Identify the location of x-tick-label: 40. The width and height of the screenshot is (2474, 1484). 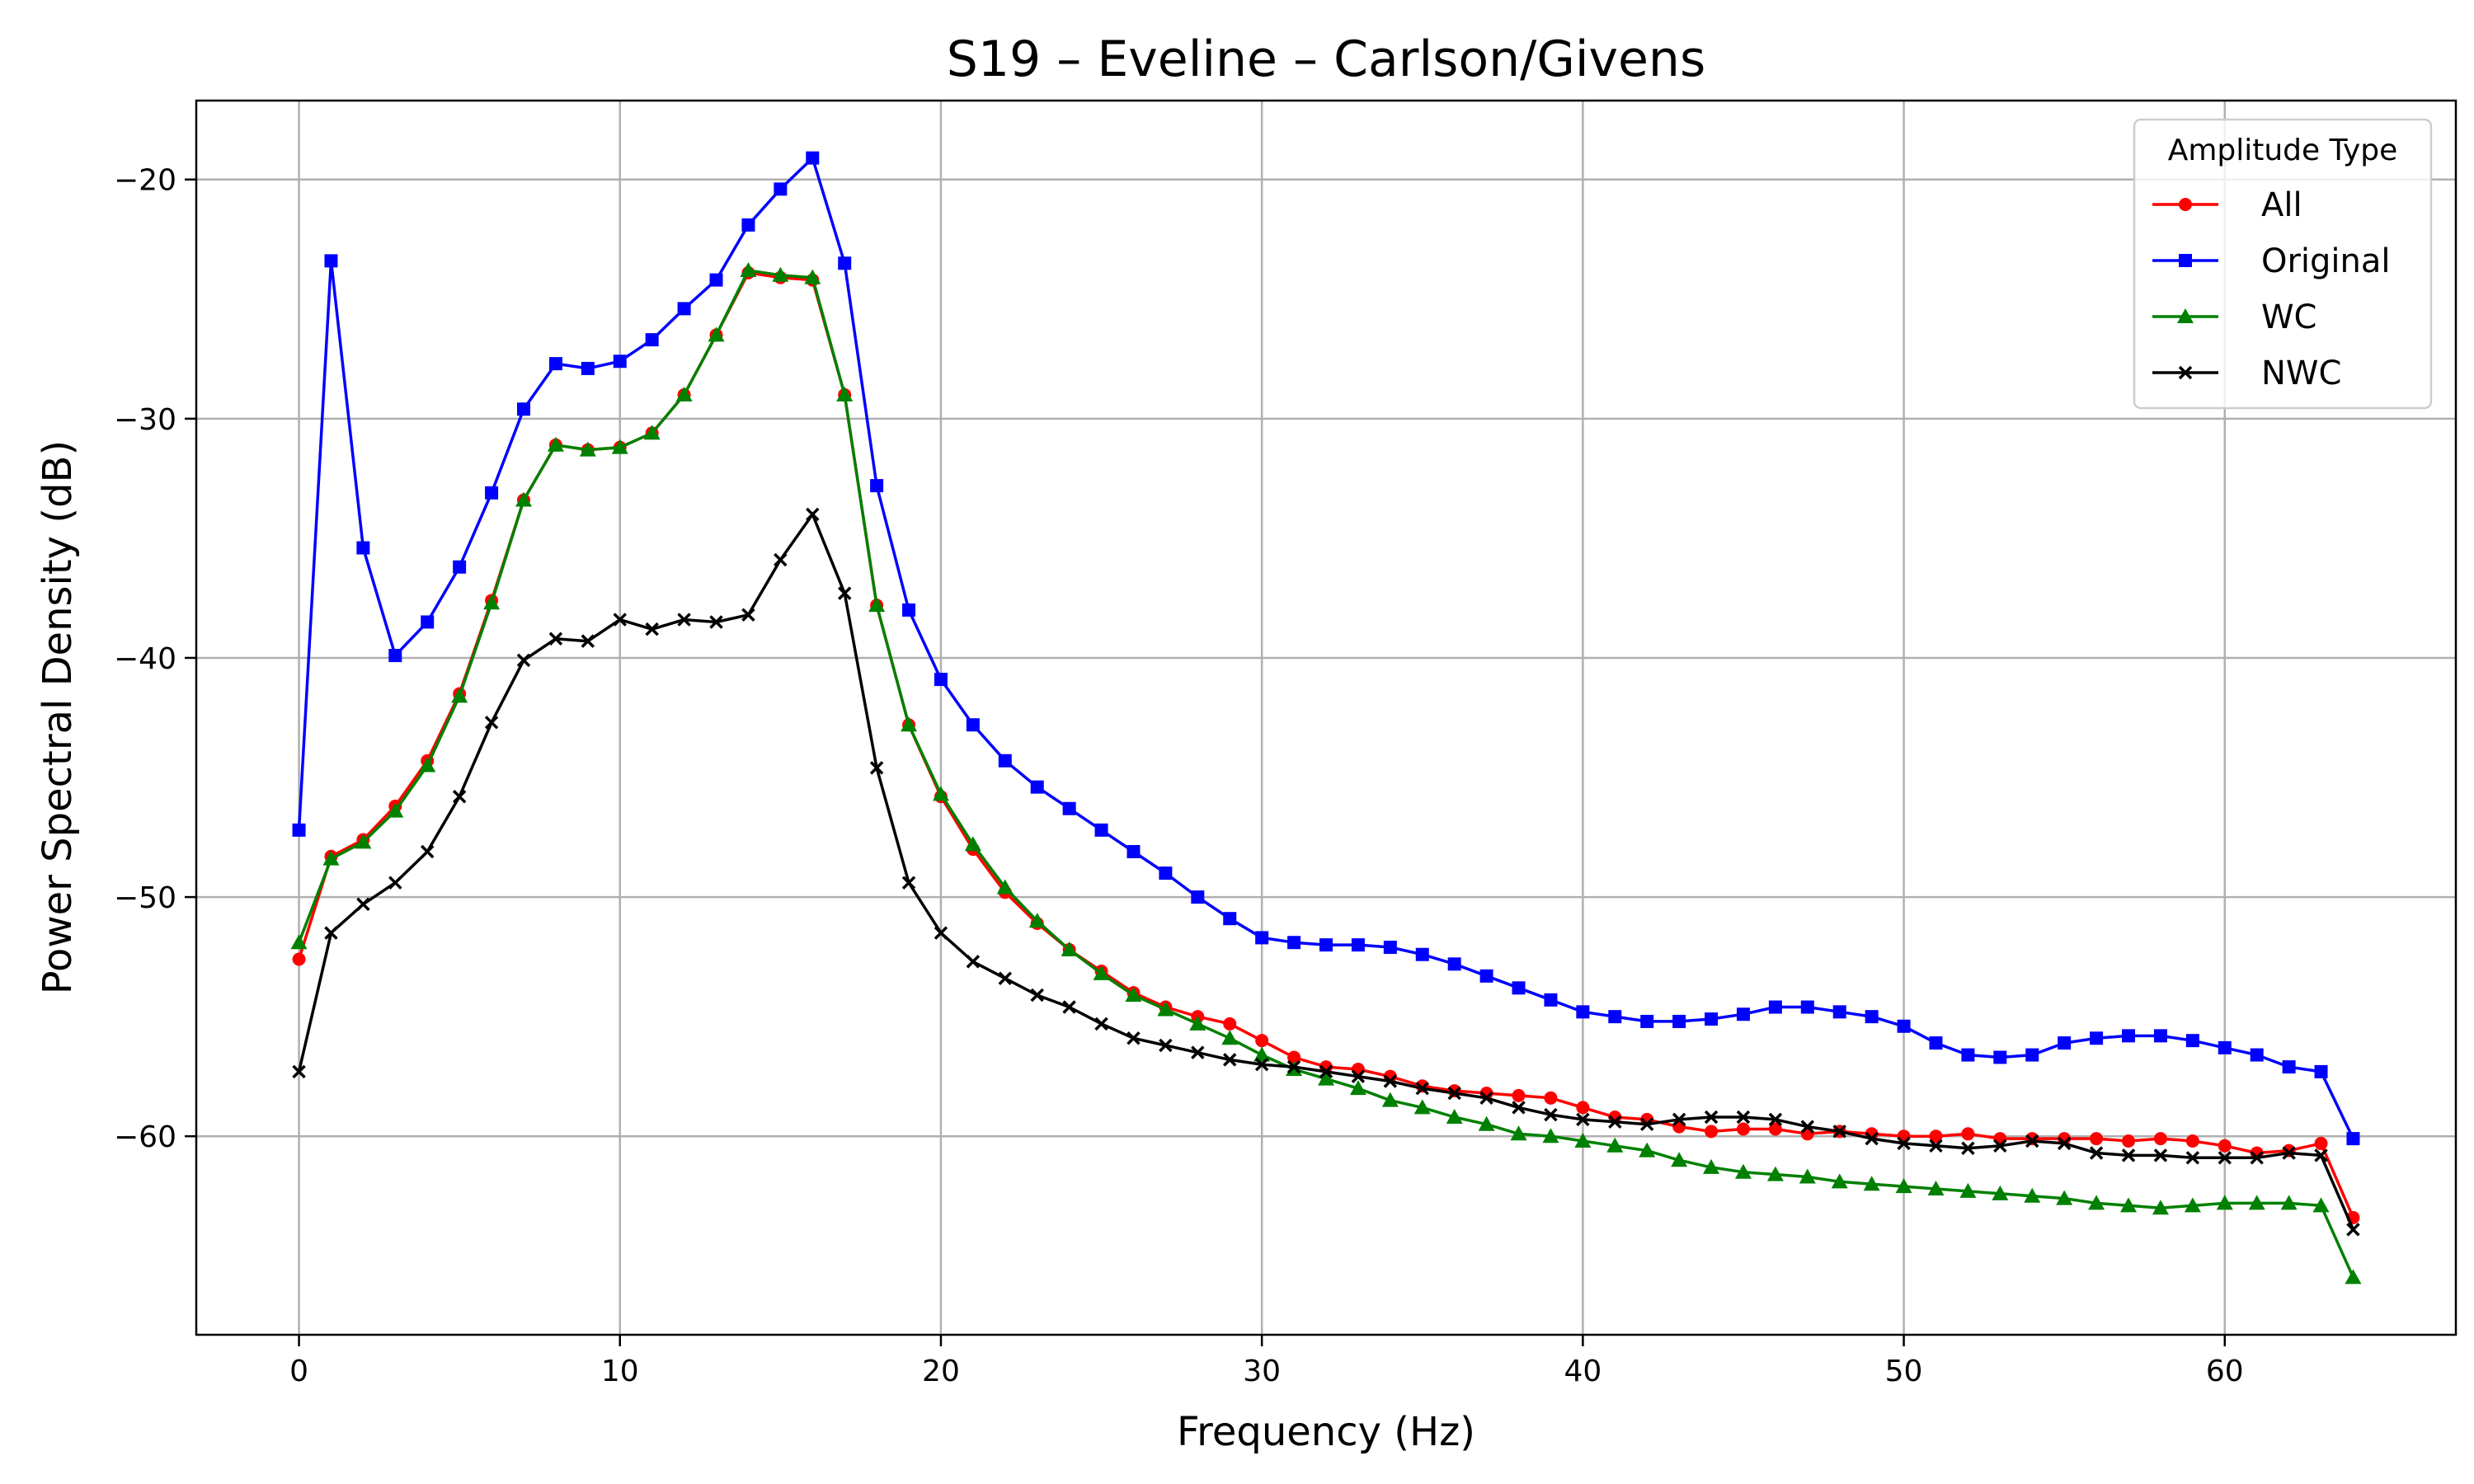
(1583, 1371).